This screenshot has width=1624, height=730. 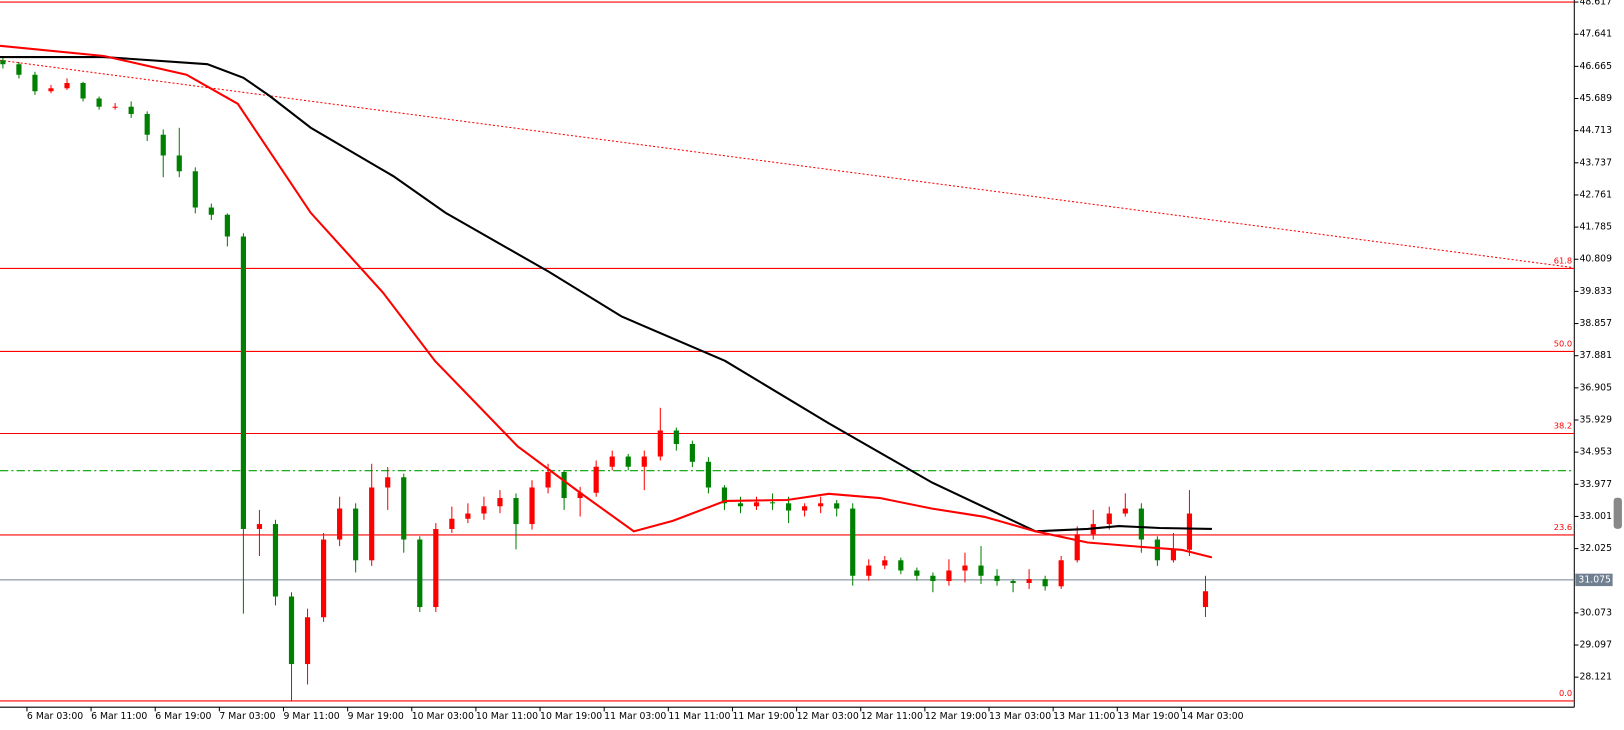 I want to click on y-tick-label: 48.617, so click(x=1595, y=4).